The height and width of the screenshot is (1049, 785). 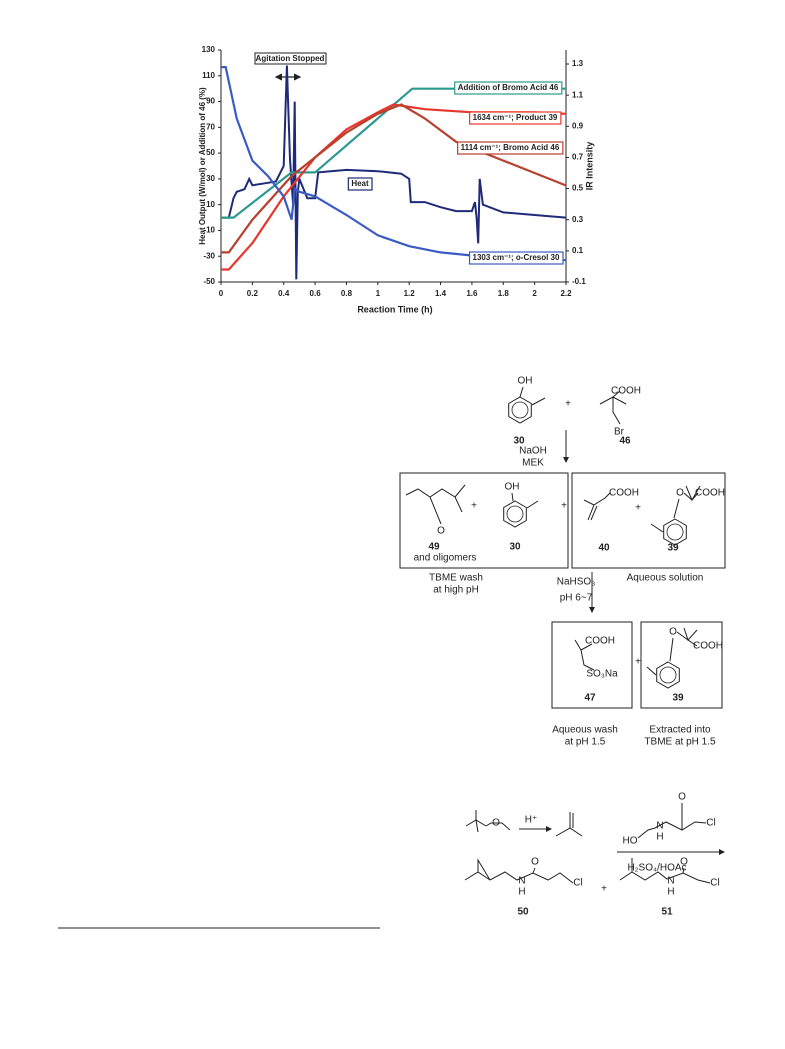 I want to click on scheme-label: 49, so click(x=434, y=547).